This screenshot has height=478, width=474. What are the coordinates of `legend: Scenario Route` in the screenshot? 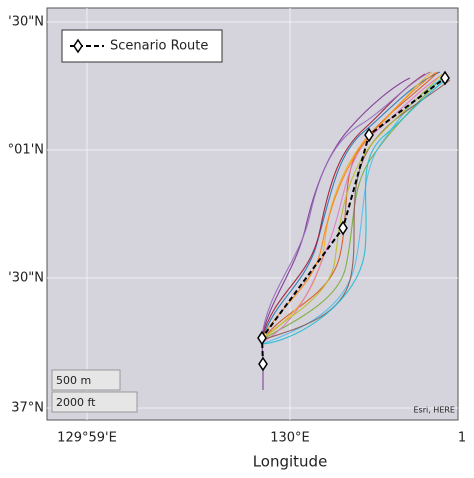 It's located at (142, 46).